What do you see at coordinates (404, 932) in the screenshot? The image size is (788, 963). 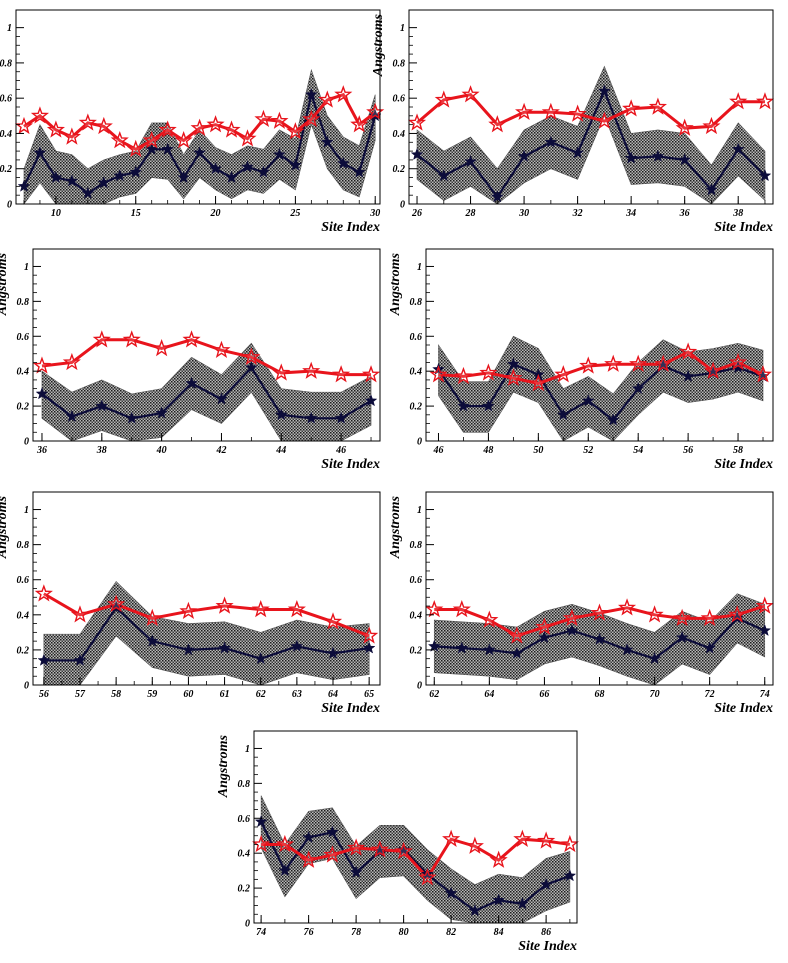 I see `x-tick-label: 80` at bounding box center [404, 932].